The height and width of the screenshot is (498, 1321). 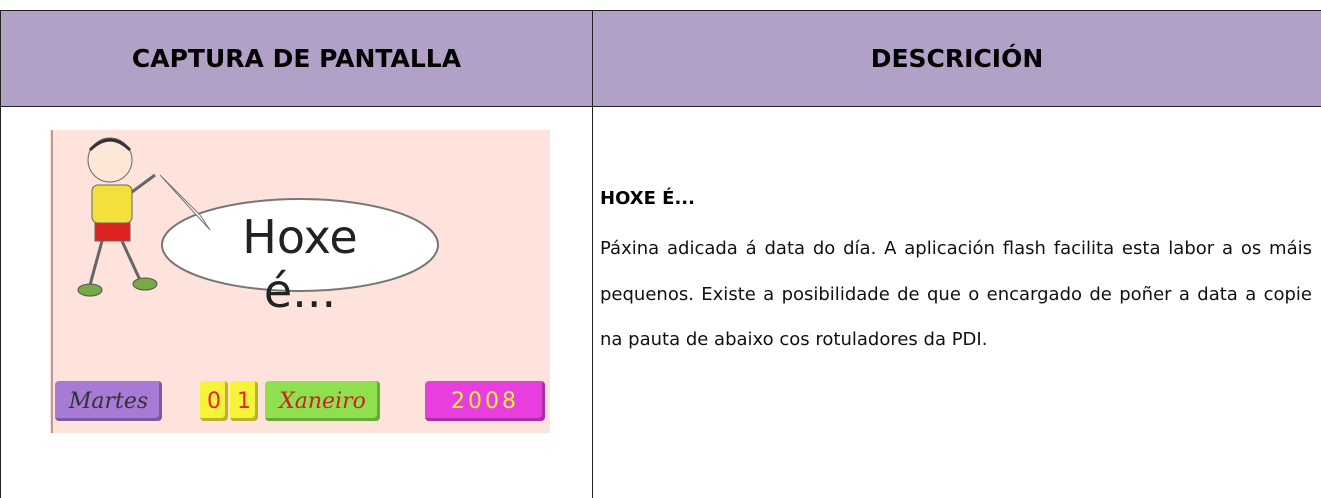 What do you see at coordinates (322, 401) in the screenshot?
I see `month-button: Xaneiro` at bounding box center [322, 401].